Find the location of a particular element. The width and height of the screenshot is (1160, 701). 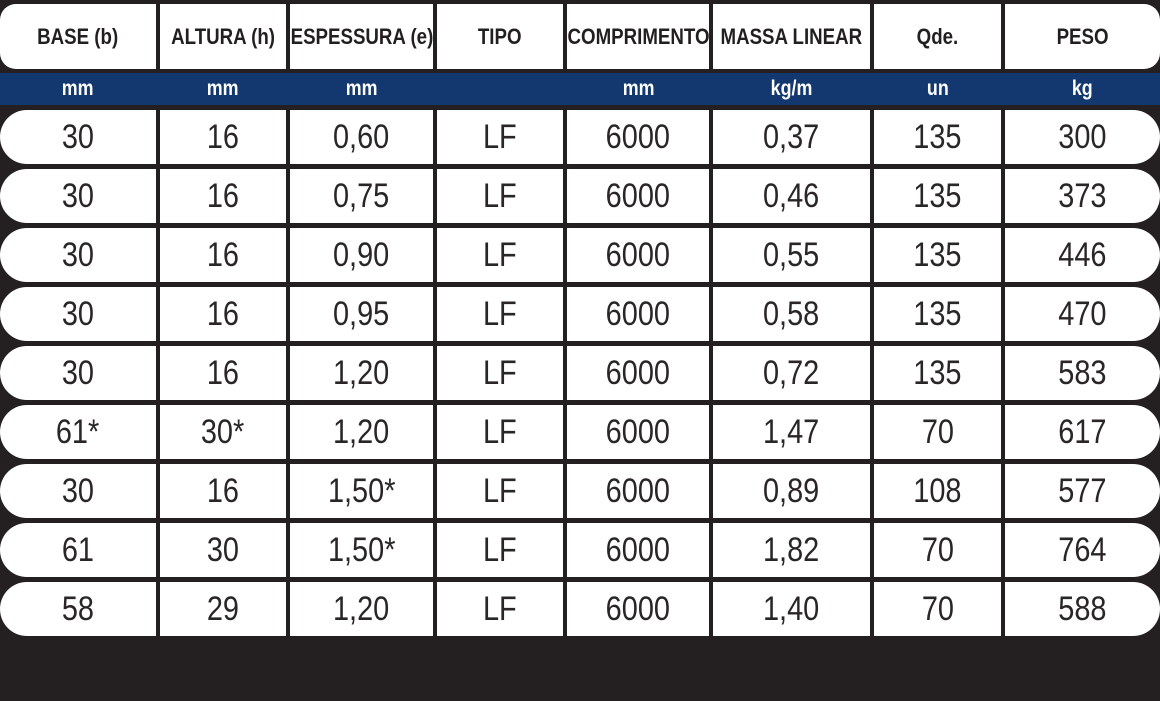

unit-cell-massa-linear: kg/m is located at coordinates (791, 89).